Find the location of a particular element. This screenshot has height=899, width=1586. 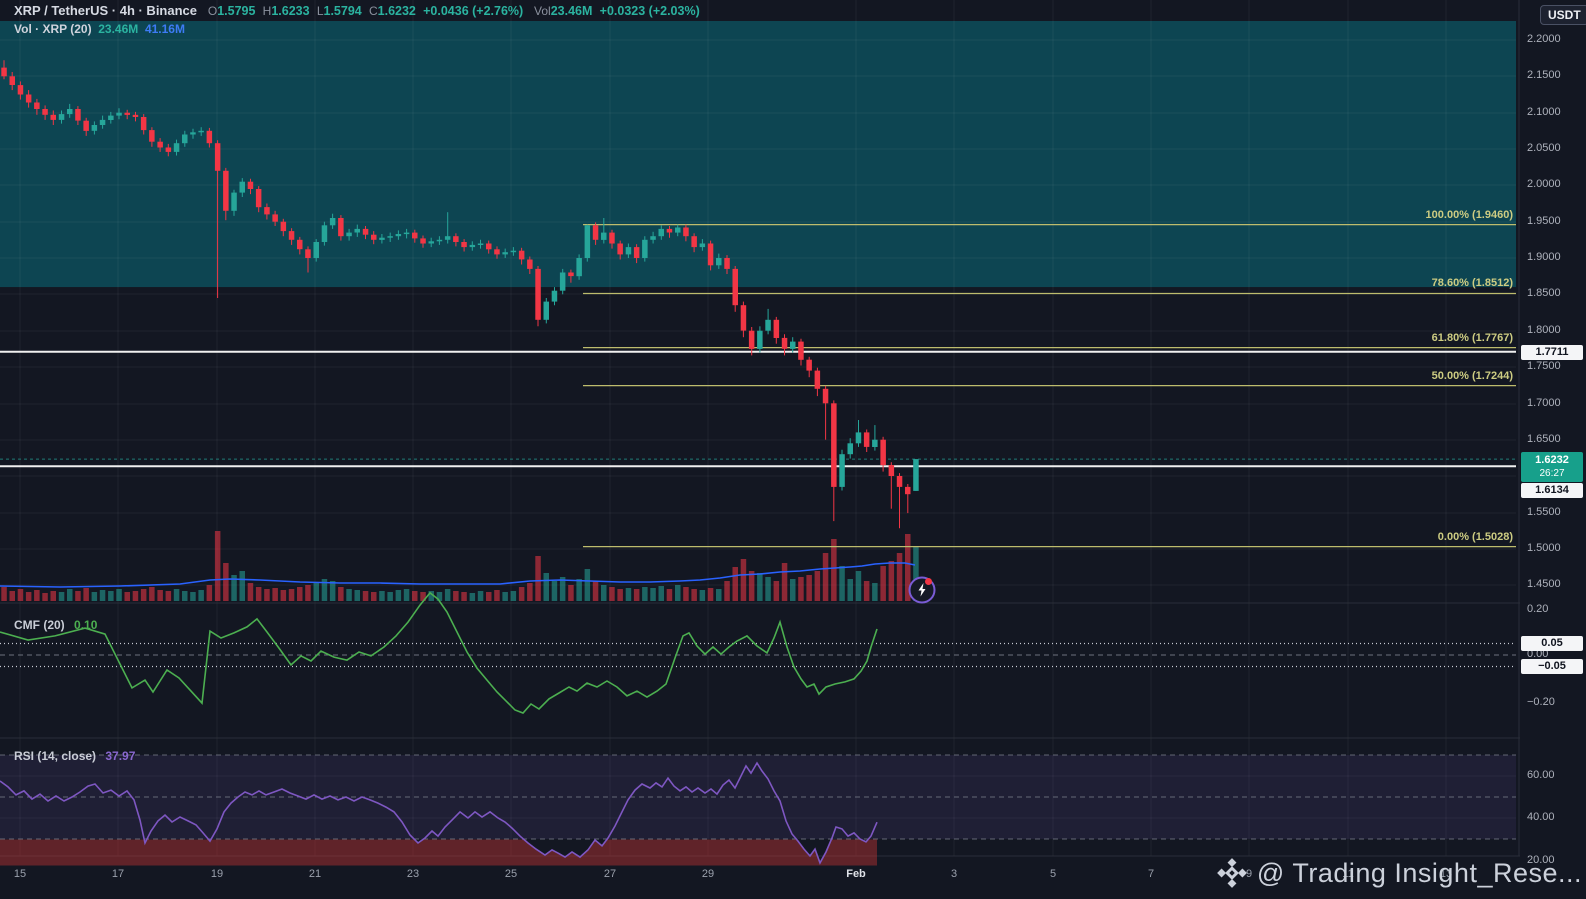

axis-label-1.5000: 1.5000 is located at coordinates (1544, 548).